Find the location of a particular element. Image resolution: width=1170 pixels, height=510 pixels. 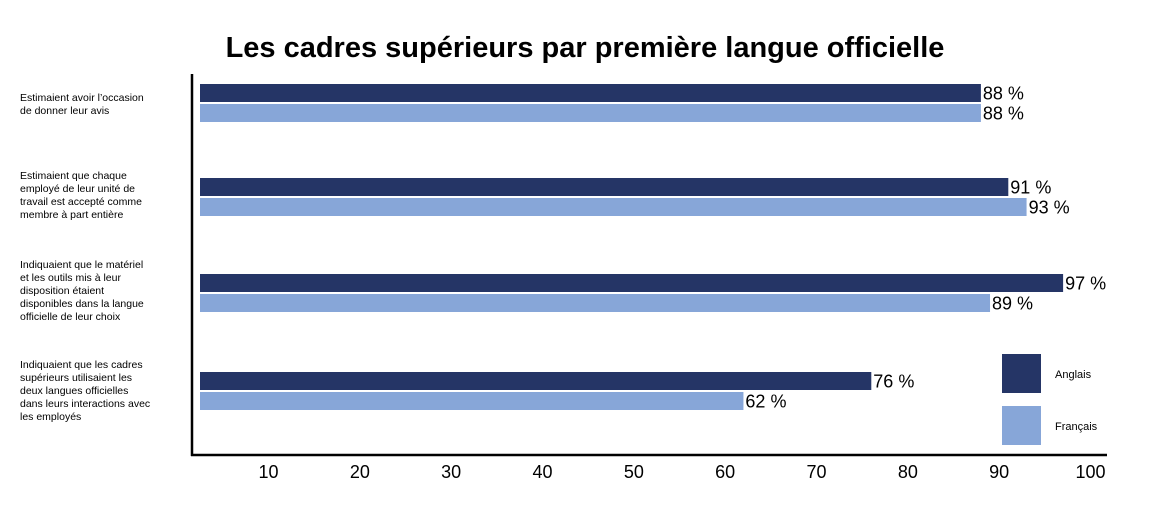

x-tick-label: 60 is located at coordinates (725, 472).